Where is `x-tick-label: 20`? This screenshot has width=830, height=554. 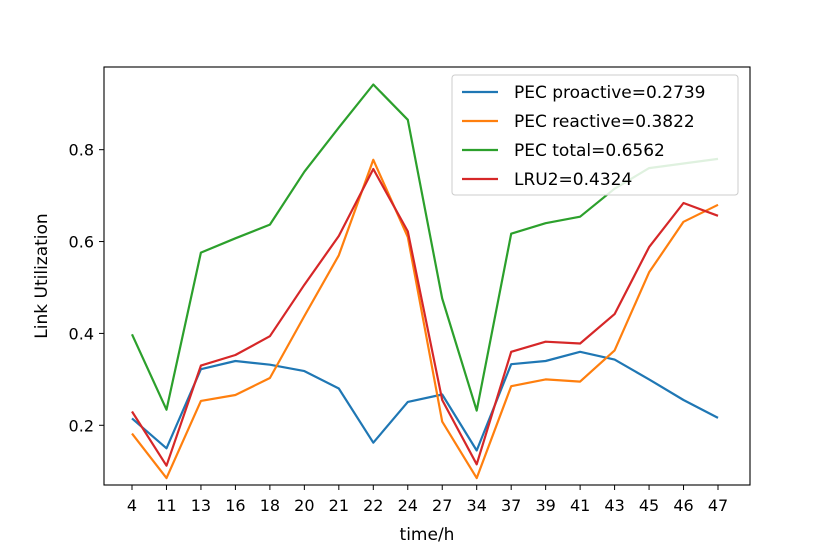 x-tick-label: 20 is located at coordinates (304, 505).